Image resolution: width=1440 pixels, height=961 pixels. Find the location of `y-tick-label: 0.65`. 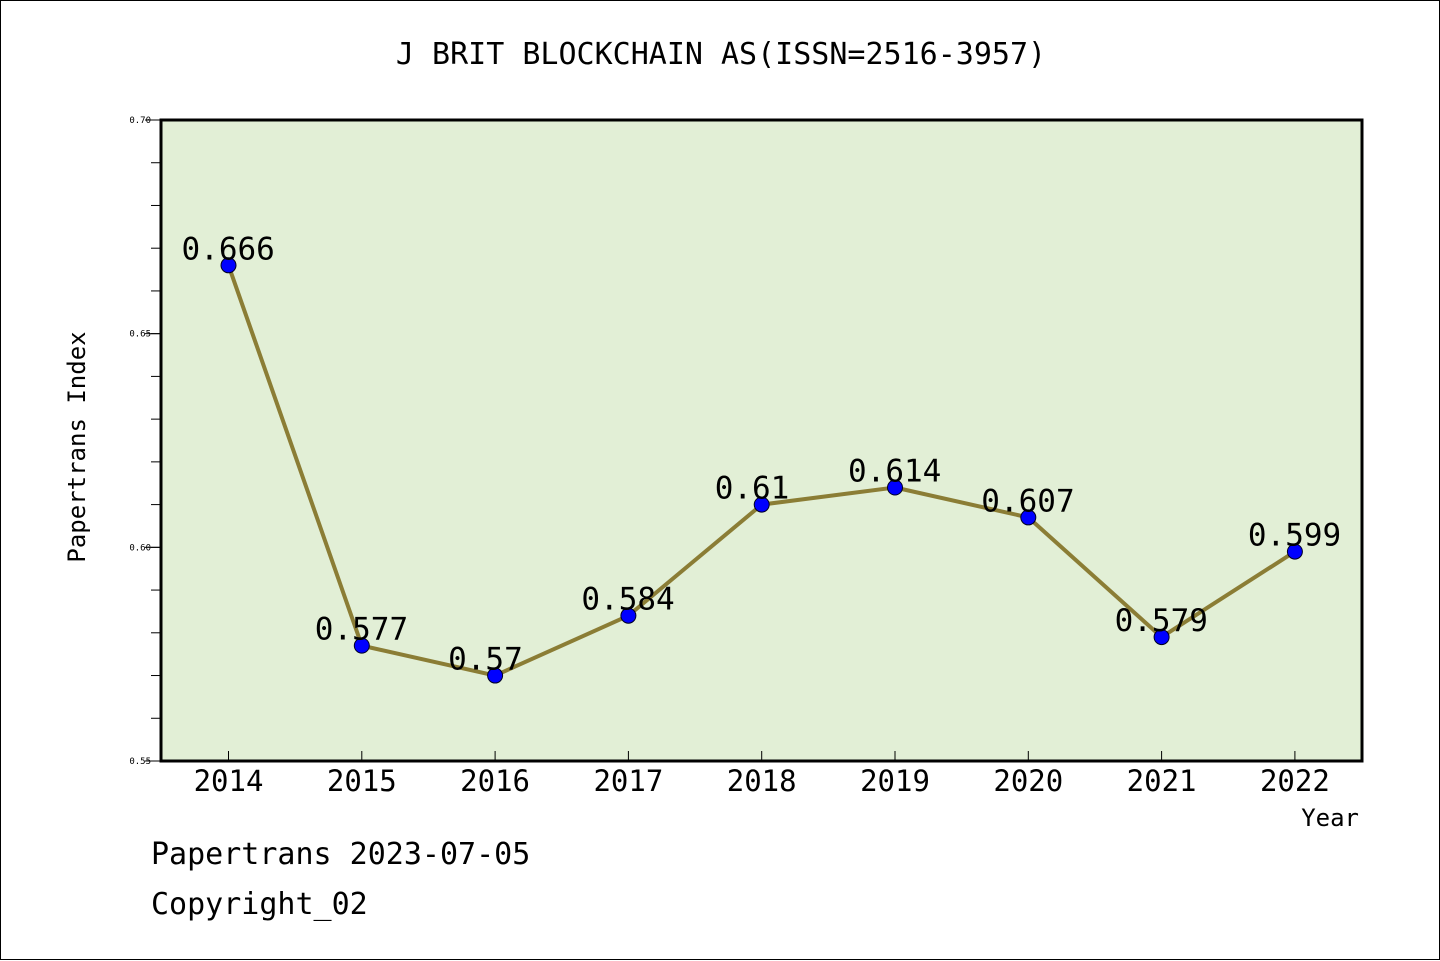

y-tick-label: 0.65 is located at coordinates (140, 335).